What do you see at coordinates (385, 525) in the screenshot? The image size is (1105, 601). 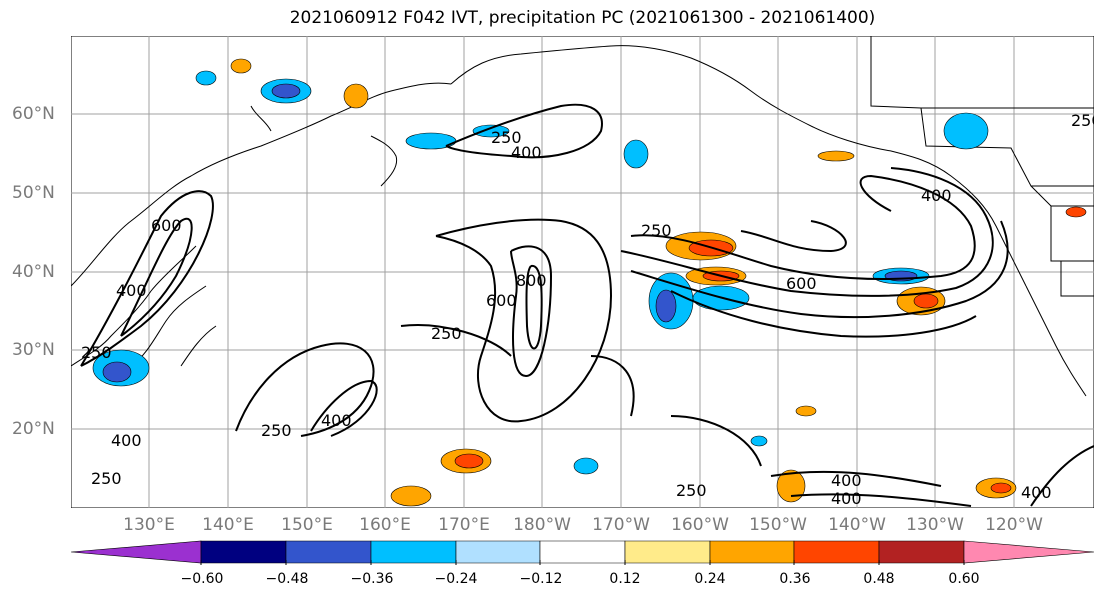 I see `lon-label: 160°E` at bounding box center [385, 525].